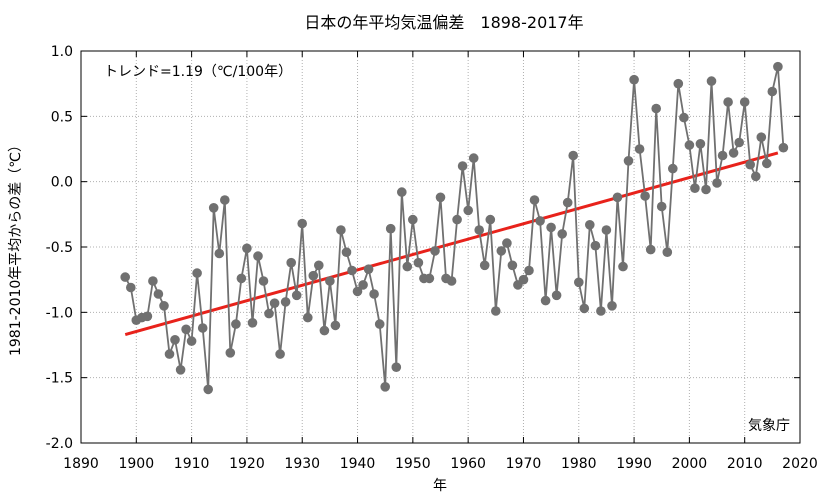 The width and height of the screenshot is (833, 498). I want to click on y-tick-label: 0.0, so click(62, 183).